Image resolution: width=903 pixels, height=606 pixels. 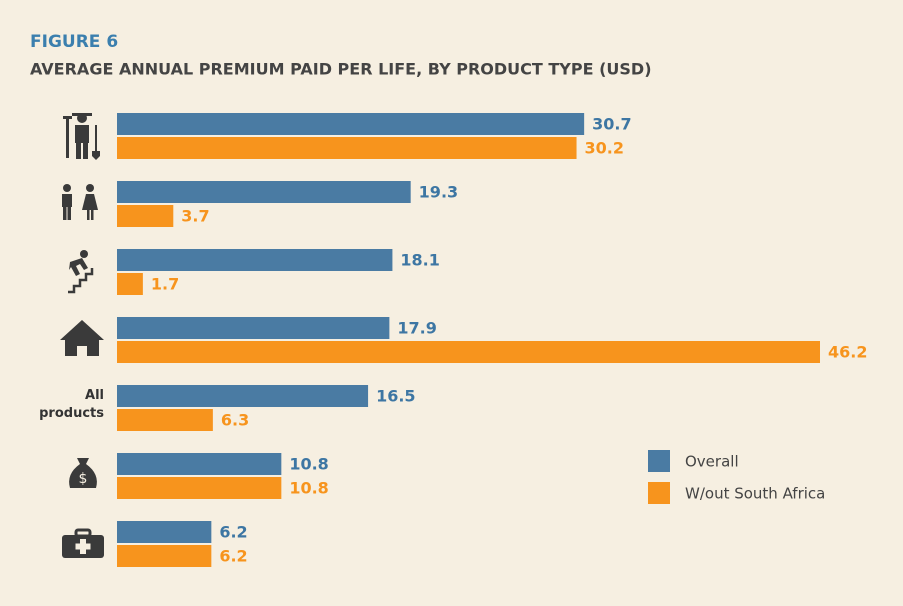 I want to click on house-icon, so click(x=82, y=338).